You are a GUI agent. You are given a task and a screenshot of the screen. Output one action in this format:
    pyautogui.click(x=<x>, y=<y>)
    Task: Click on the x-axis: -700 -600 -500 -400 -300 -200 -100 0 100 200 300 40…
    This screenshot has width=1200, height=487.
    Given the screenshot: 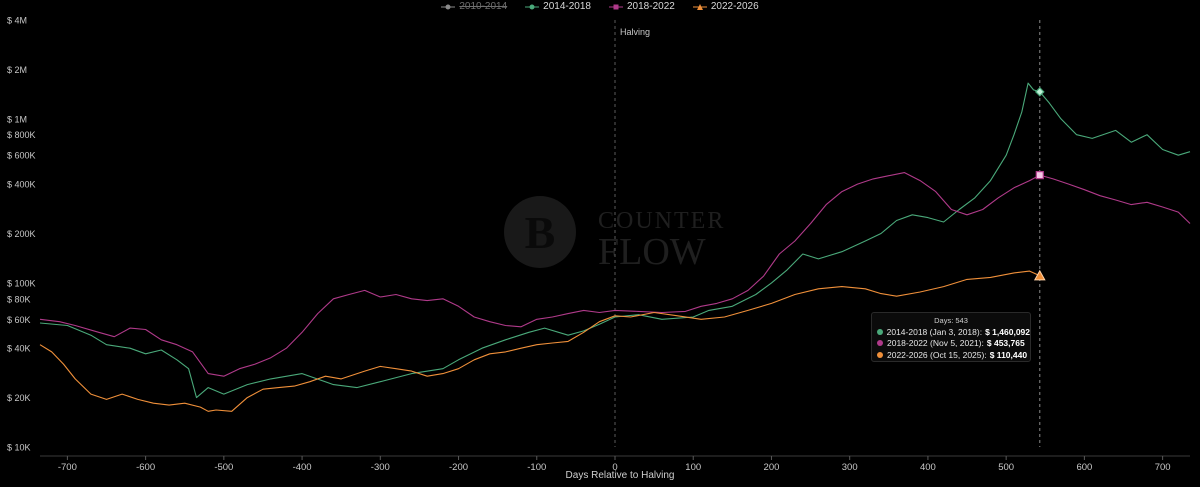 What is the action you would take?
    pyautogui.click(x=615, y=464)
    